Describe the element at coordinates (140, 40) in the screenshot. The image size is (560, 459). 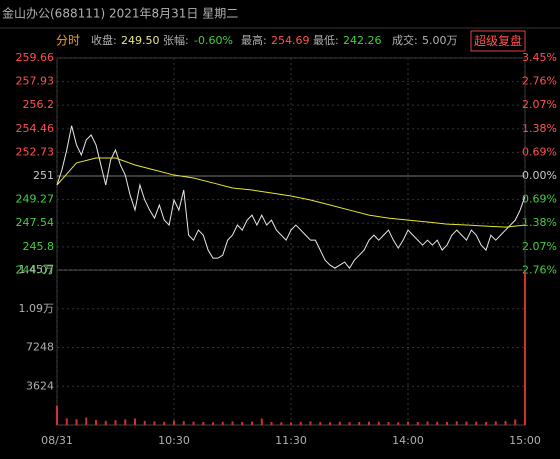
I see `close-value: 249.50` at that location.